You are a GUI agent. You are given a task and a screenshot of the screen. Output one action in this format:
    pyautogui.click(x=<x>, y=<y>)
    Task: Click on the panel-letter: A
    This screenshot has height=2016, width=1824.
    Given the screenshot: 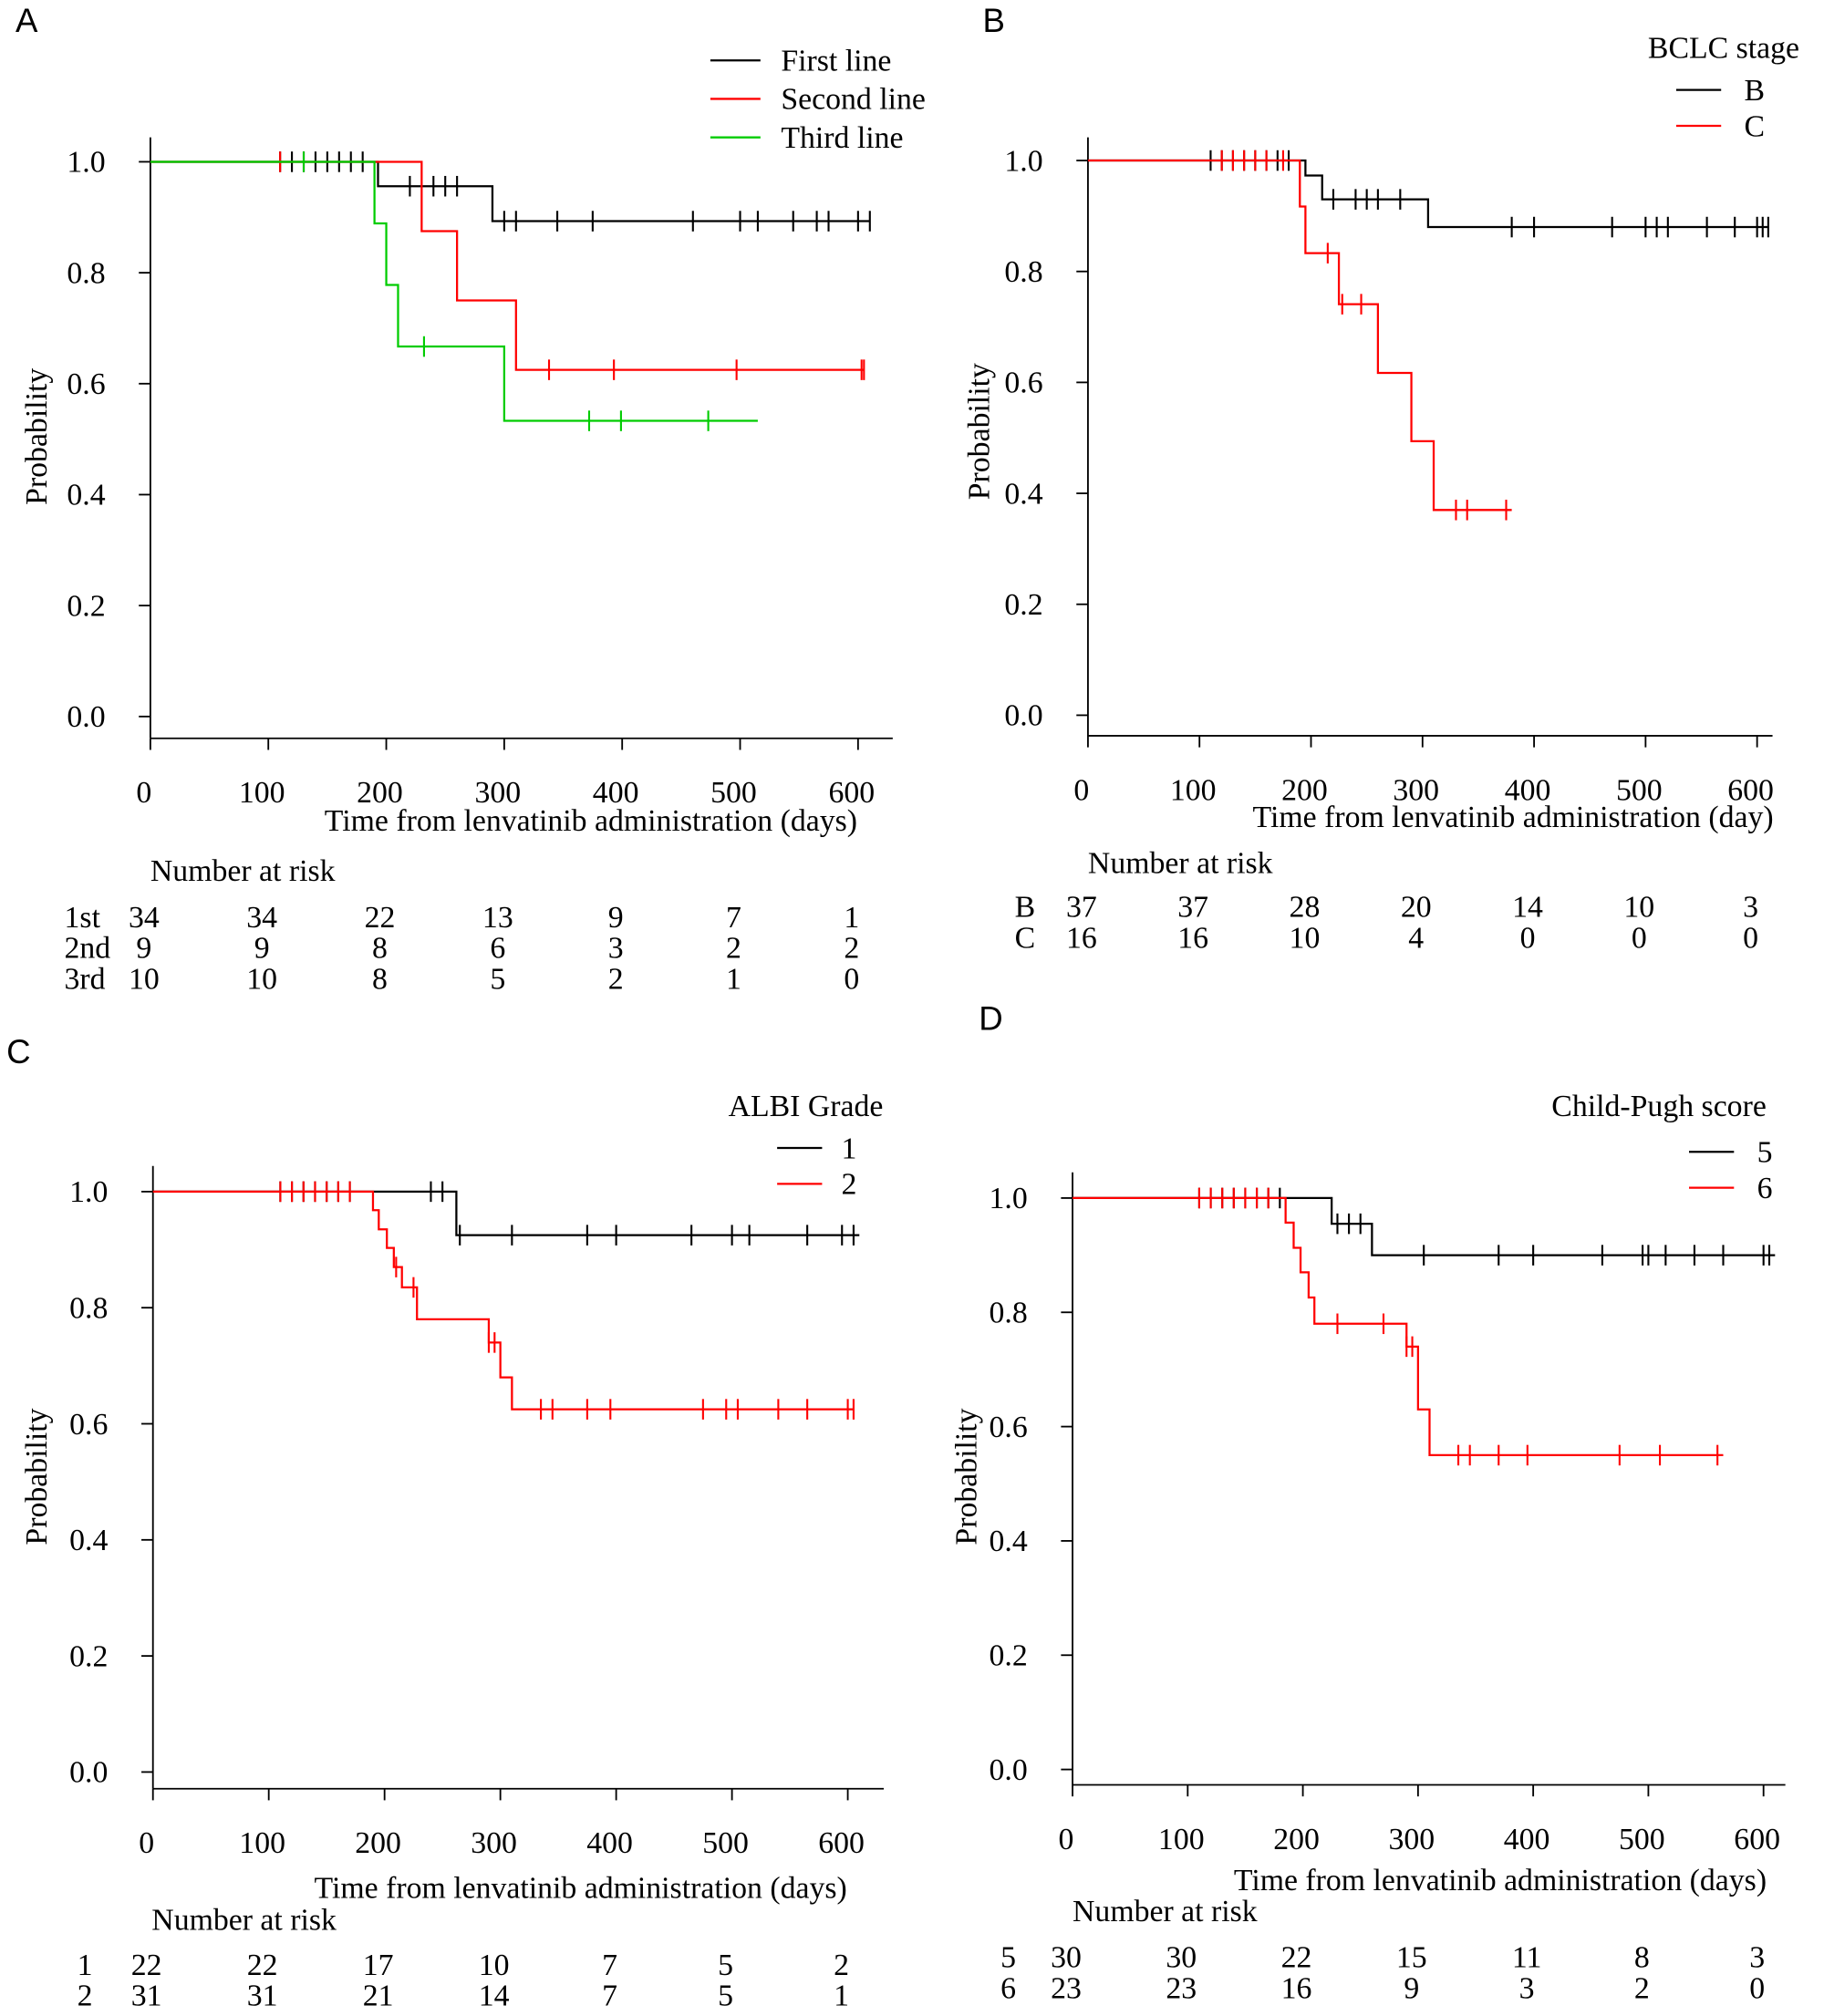 What is the action you would take?
    pyautogui.click(x=27, y=20)
    